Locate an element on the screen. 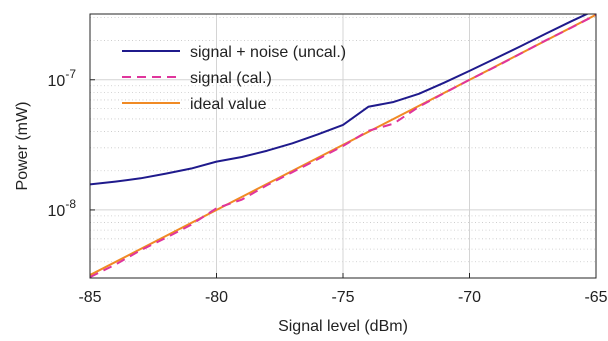 This screenshot has height=341, width=608. y-tick-label: 10⁻⁷ is located at coordinates (62, 78).